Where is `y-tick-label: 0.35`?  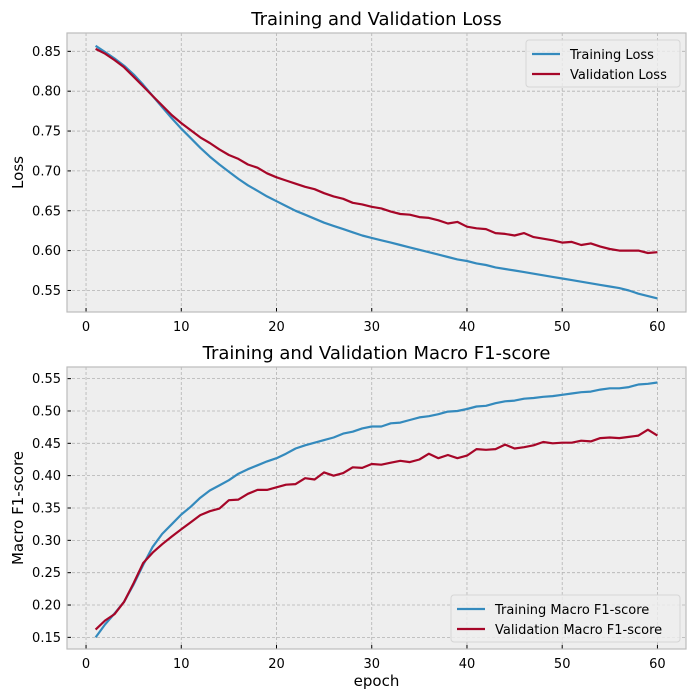 y-tick-label: 0.35 is located at coordinates (46, 509).